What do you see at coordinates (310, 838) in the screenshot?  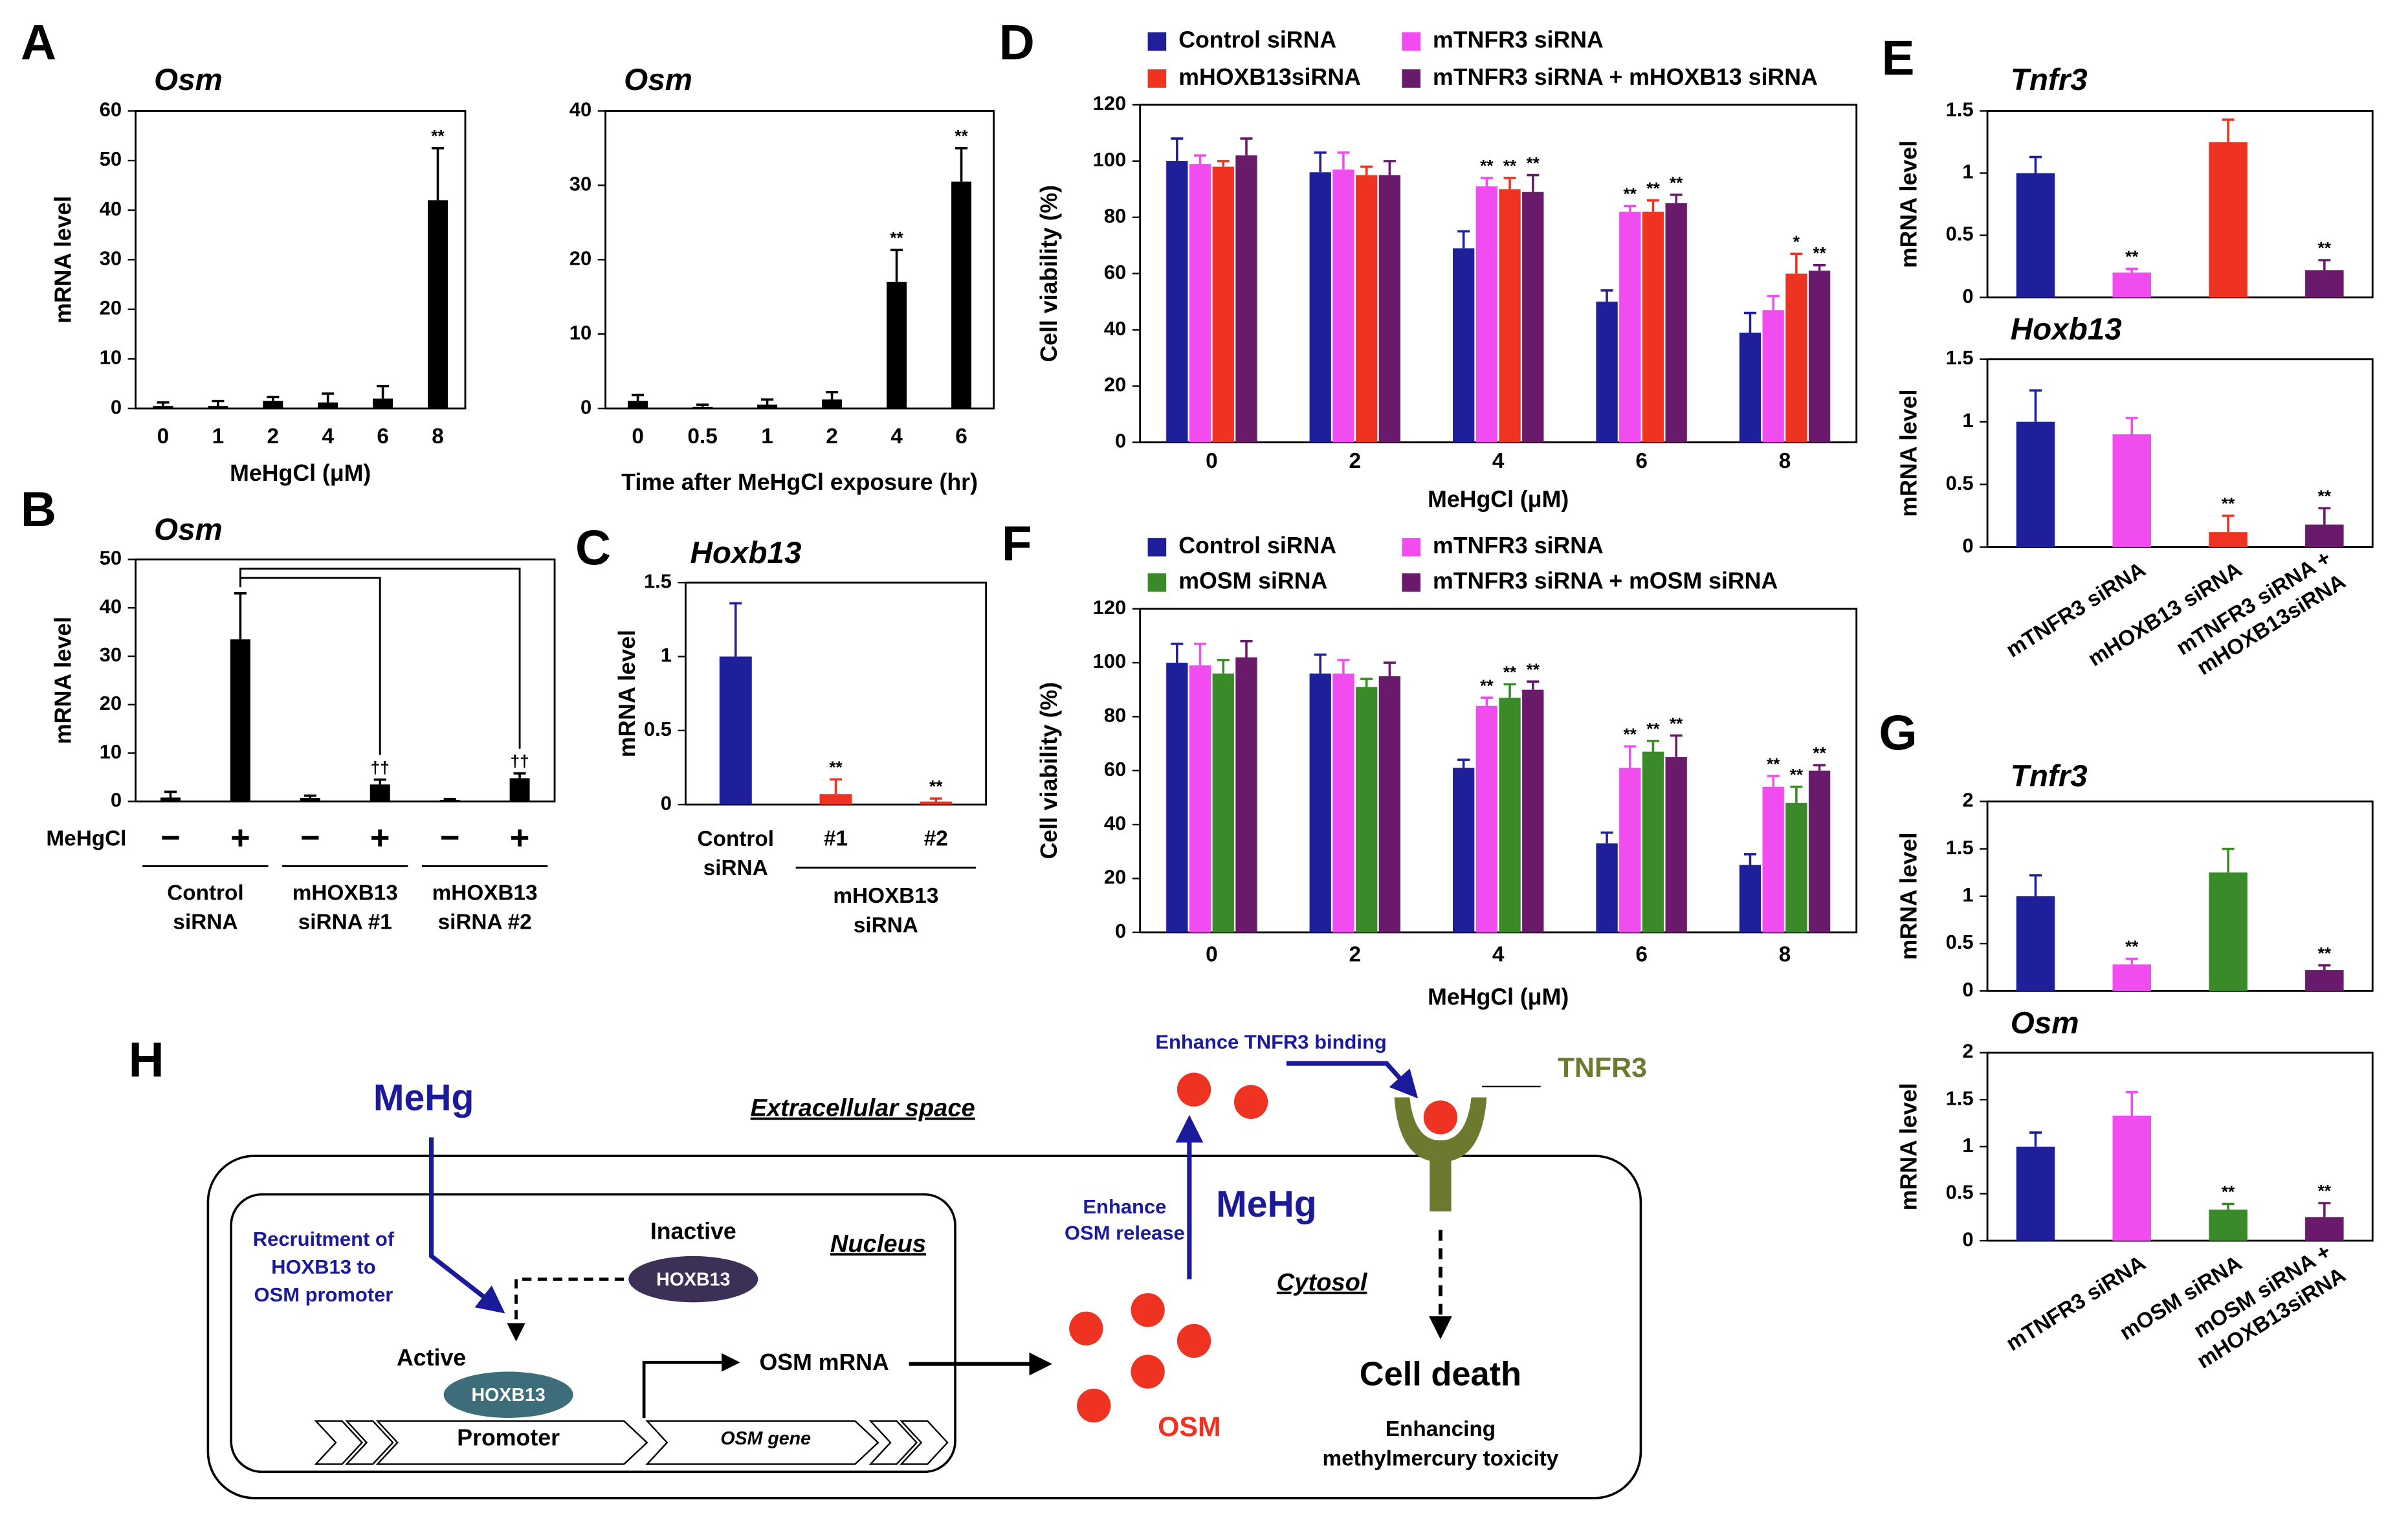 I see `x-tick-label: −` at bounding box center [310, 838].